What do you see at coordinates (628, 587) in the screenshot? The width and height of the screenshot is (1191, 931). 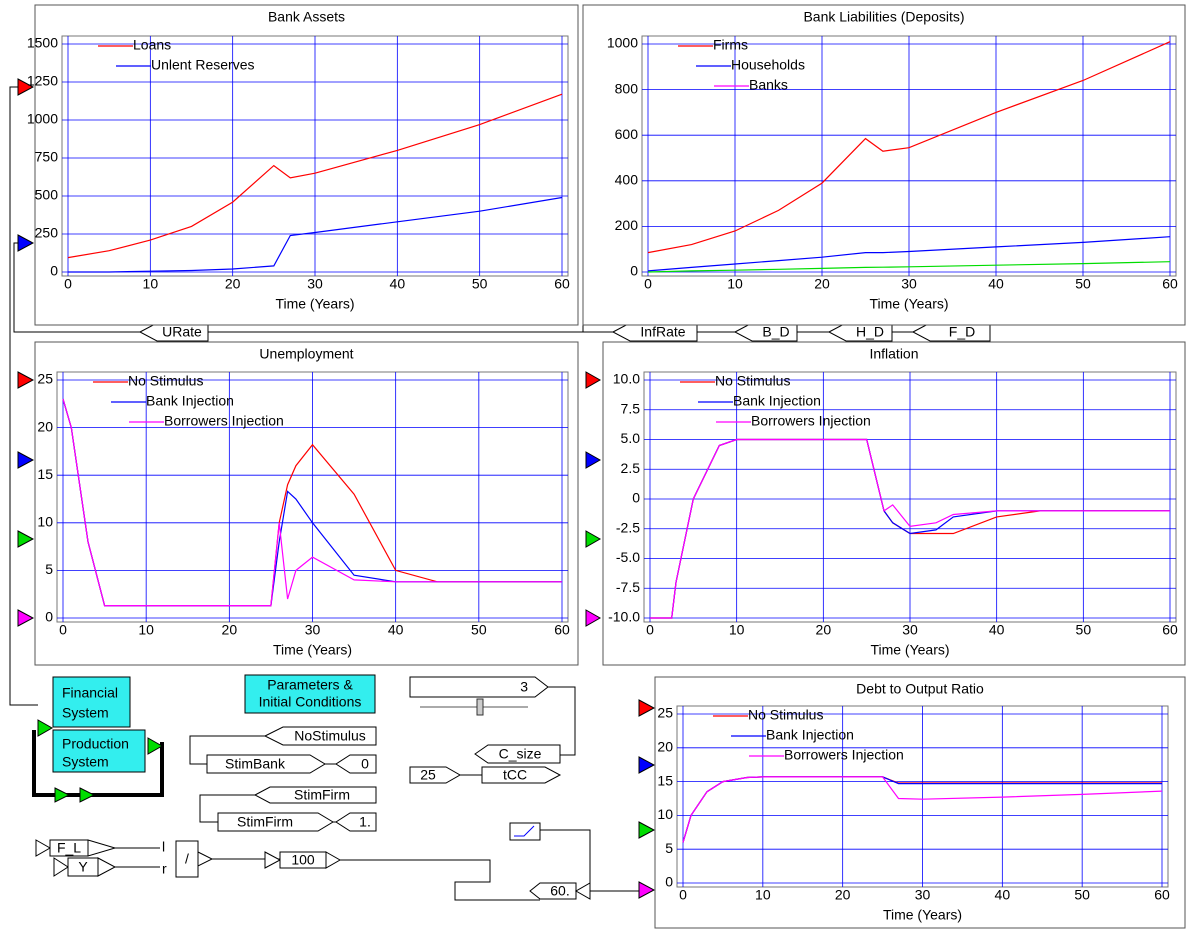 I see `y-tick-label: -7.5` at bounding box center [628, 587].